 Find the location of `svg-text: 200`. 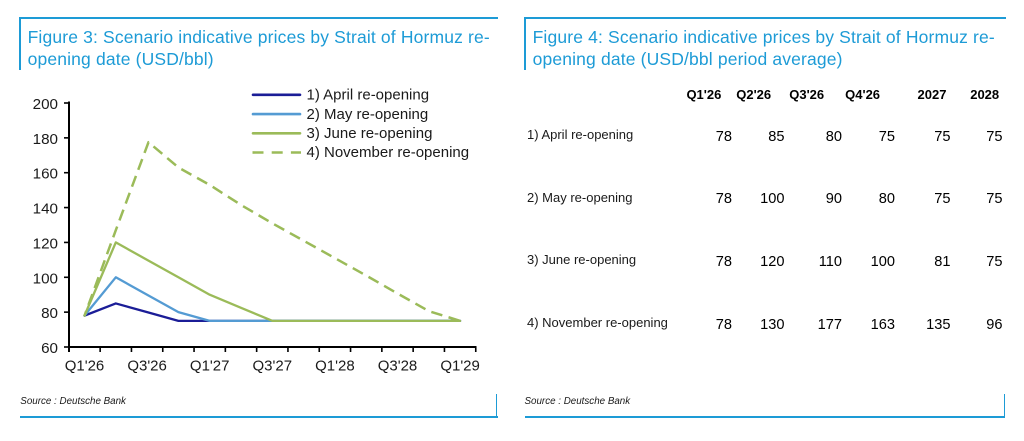

svg-text: 200 is located at coordinates (45, 104).